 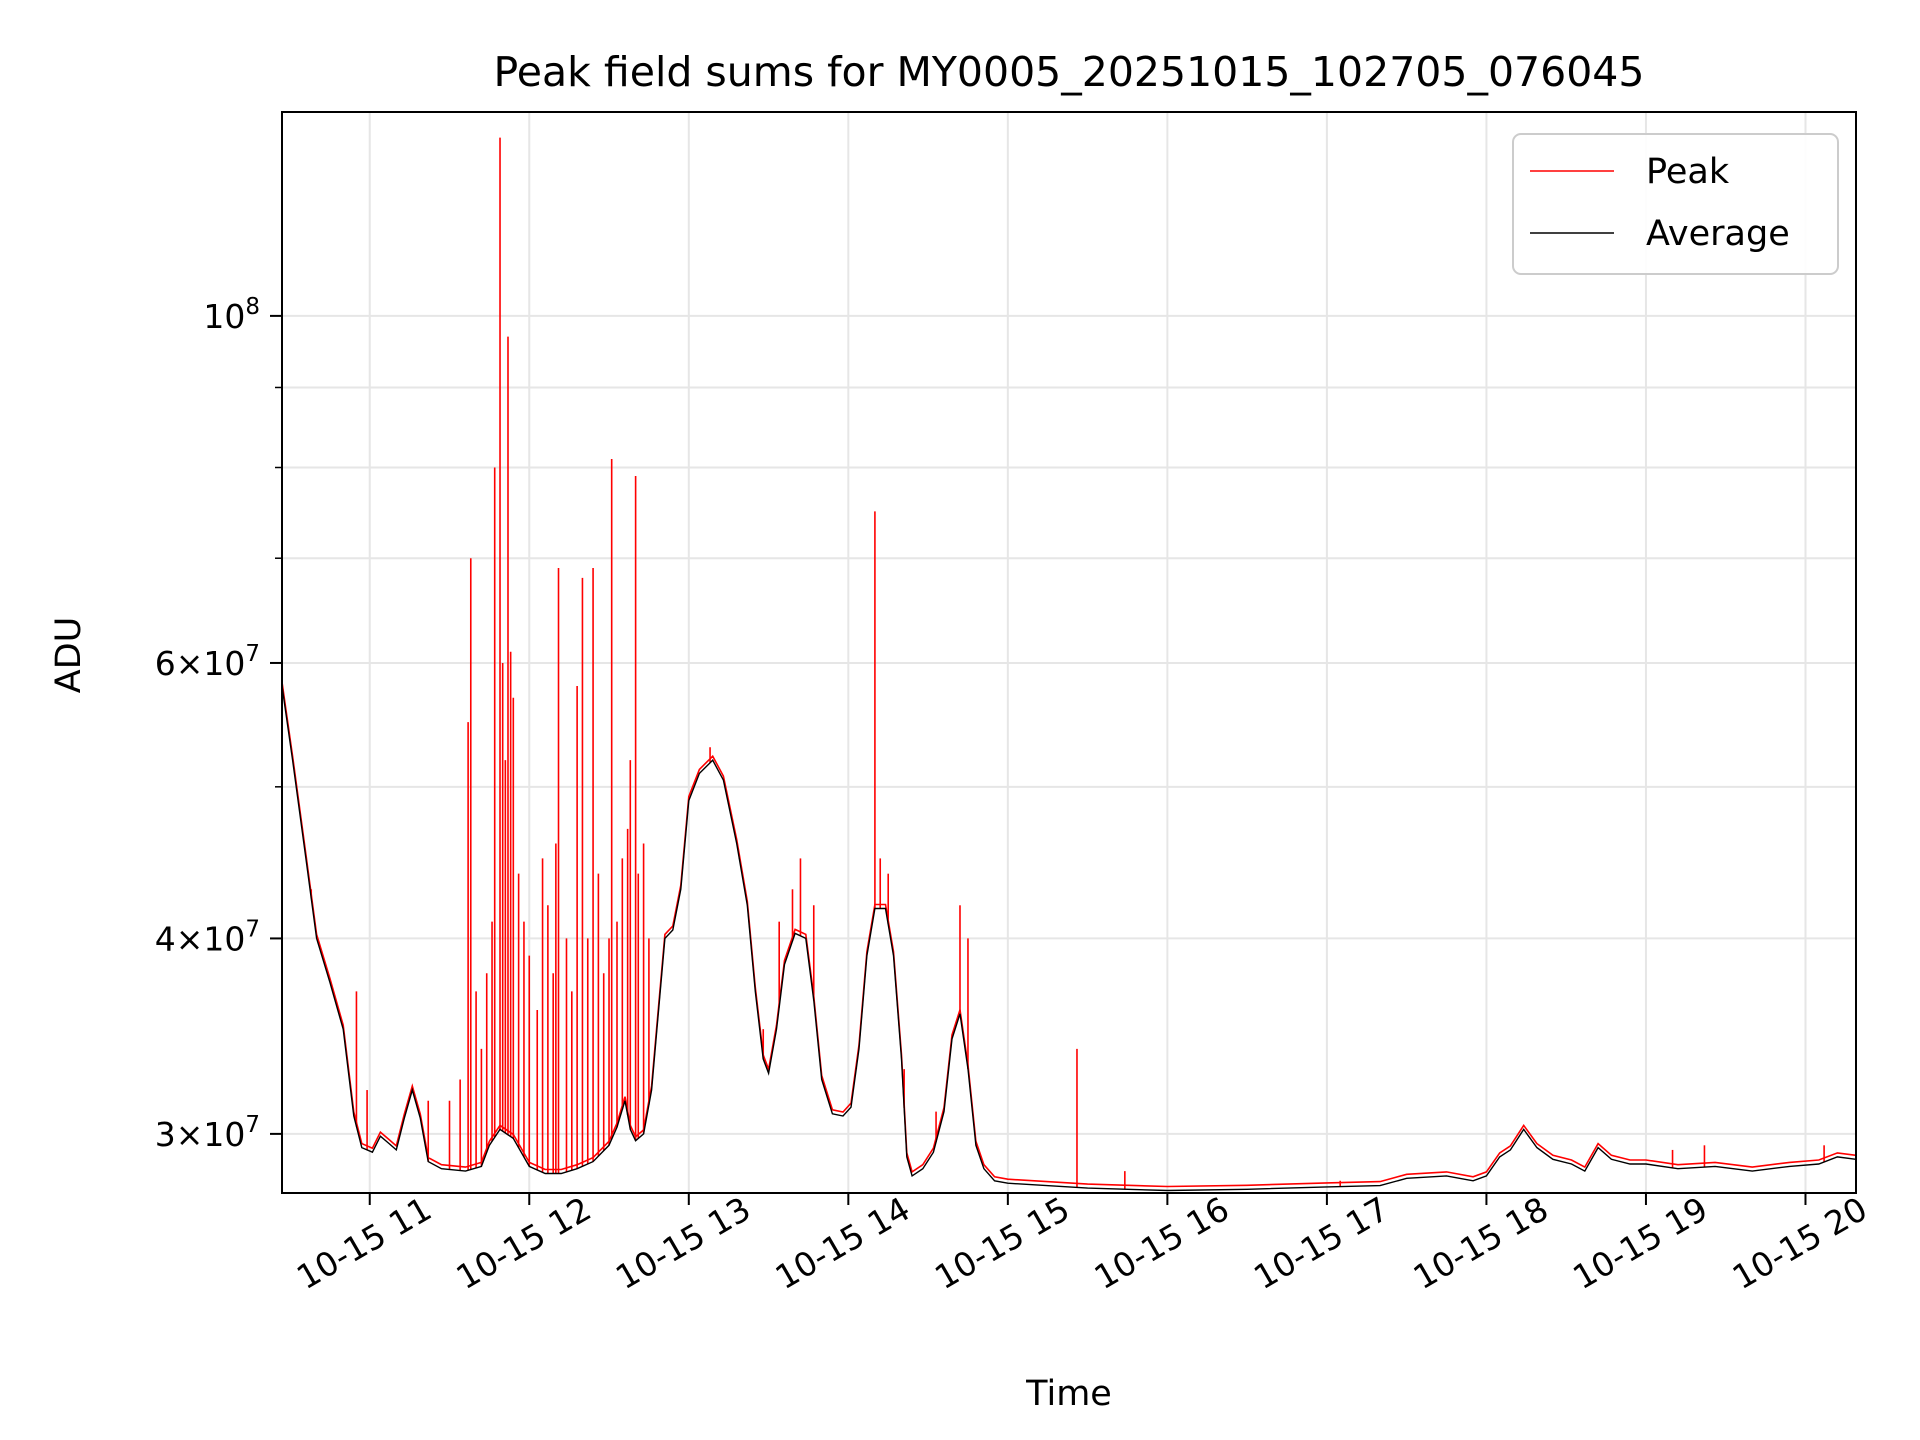 What do you see at coordinates (207, 937) in the screenshot?
I see `y-tick-label: 4×107` at bounding box center [207, 937].